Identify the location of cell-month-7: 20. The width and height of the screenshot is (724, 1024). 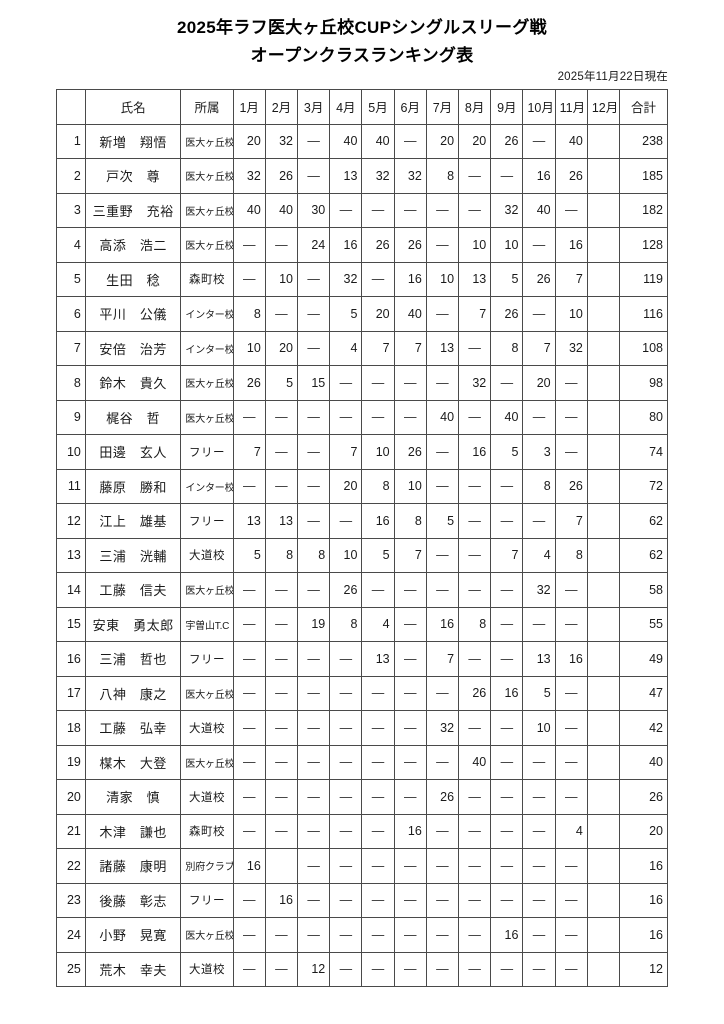
(442, 141).